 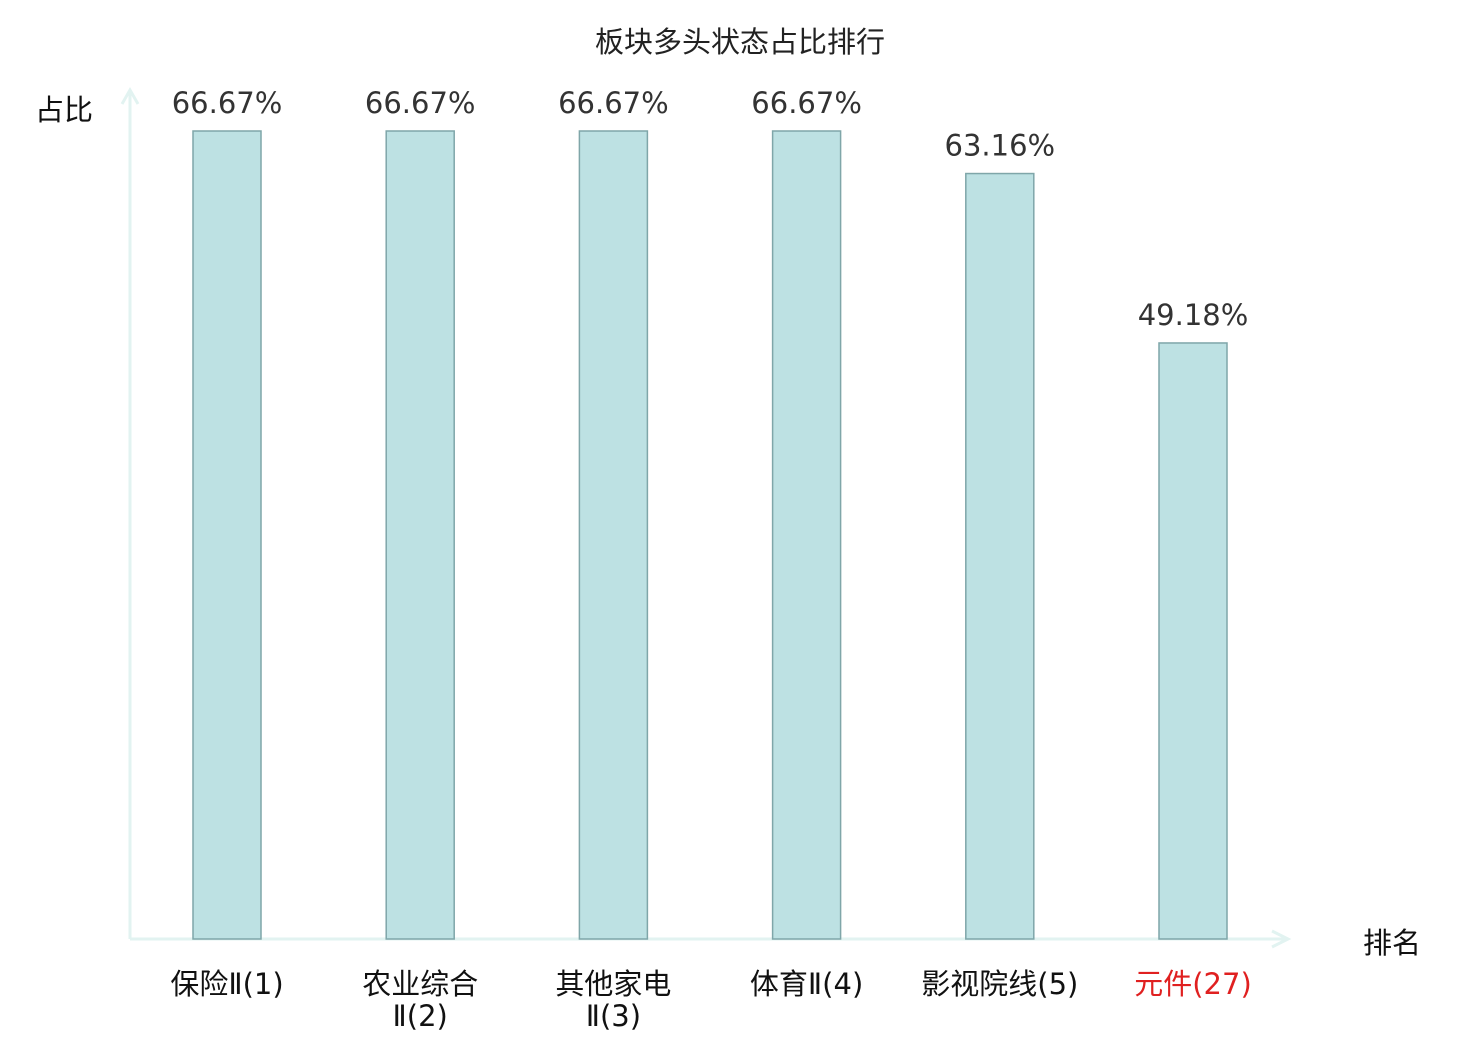 I want to click on x-tick-label-line: 体育Ⅱ(4), so click(x=806, y=984).